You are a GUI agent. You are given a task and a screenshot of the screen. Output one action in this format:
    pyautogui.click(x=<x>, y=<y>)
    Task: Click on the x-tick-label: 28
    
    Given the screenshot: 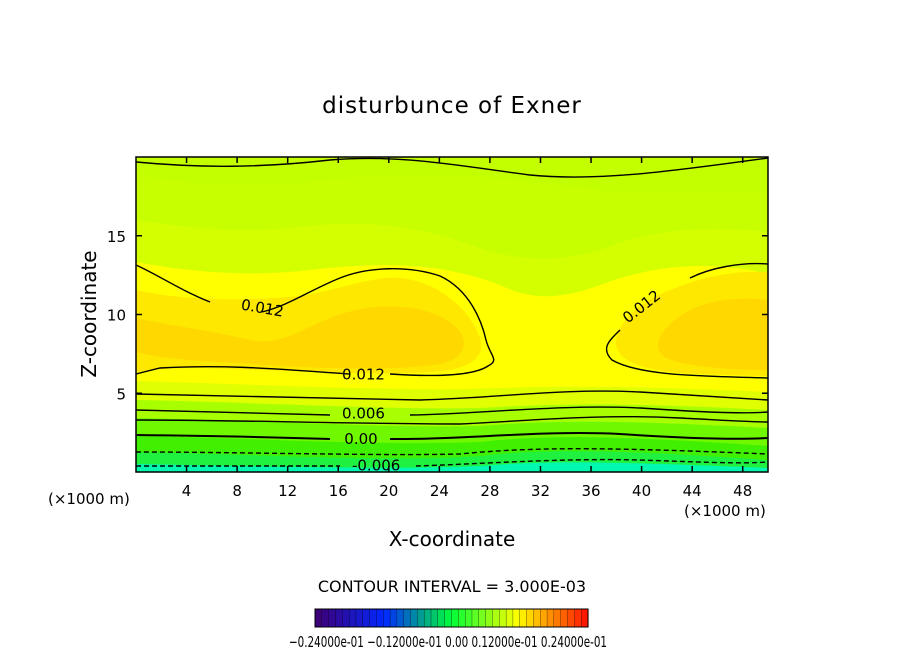 What is the action you would take?
    pyautogui.click(x=489, y=491)
    